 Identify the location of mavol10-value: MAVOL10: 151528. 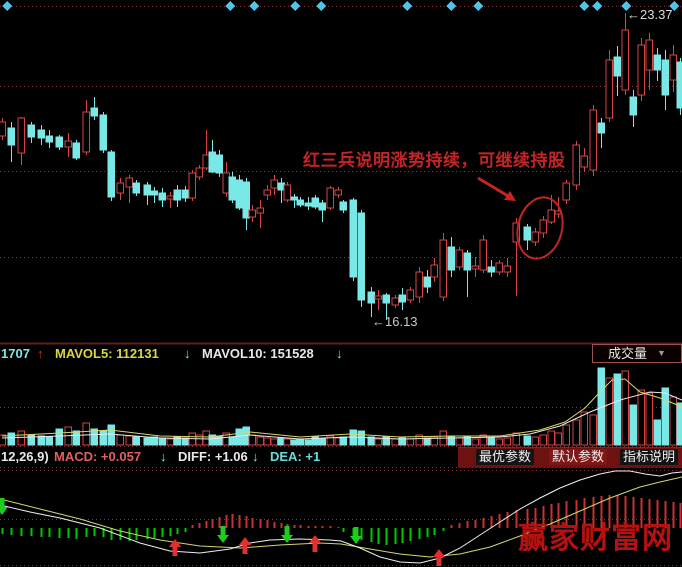
(258, 353).